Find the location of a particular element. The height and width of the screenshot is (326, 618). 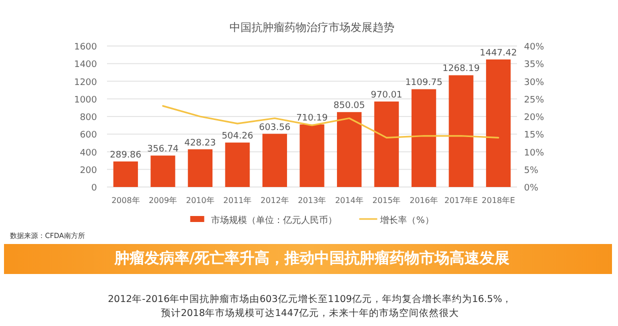

x-tick-label: 2014年 is located at coordinates (349, 200).